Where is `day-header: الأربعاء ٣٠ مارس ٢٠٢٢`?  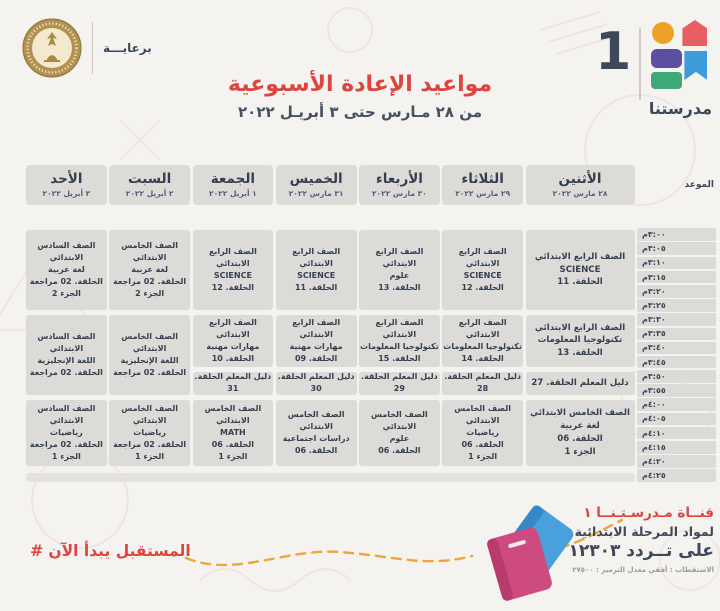
day-header: الأربعاء ٣٠ مارس ٢٠٢٢ is located at coordinates (399, 185).